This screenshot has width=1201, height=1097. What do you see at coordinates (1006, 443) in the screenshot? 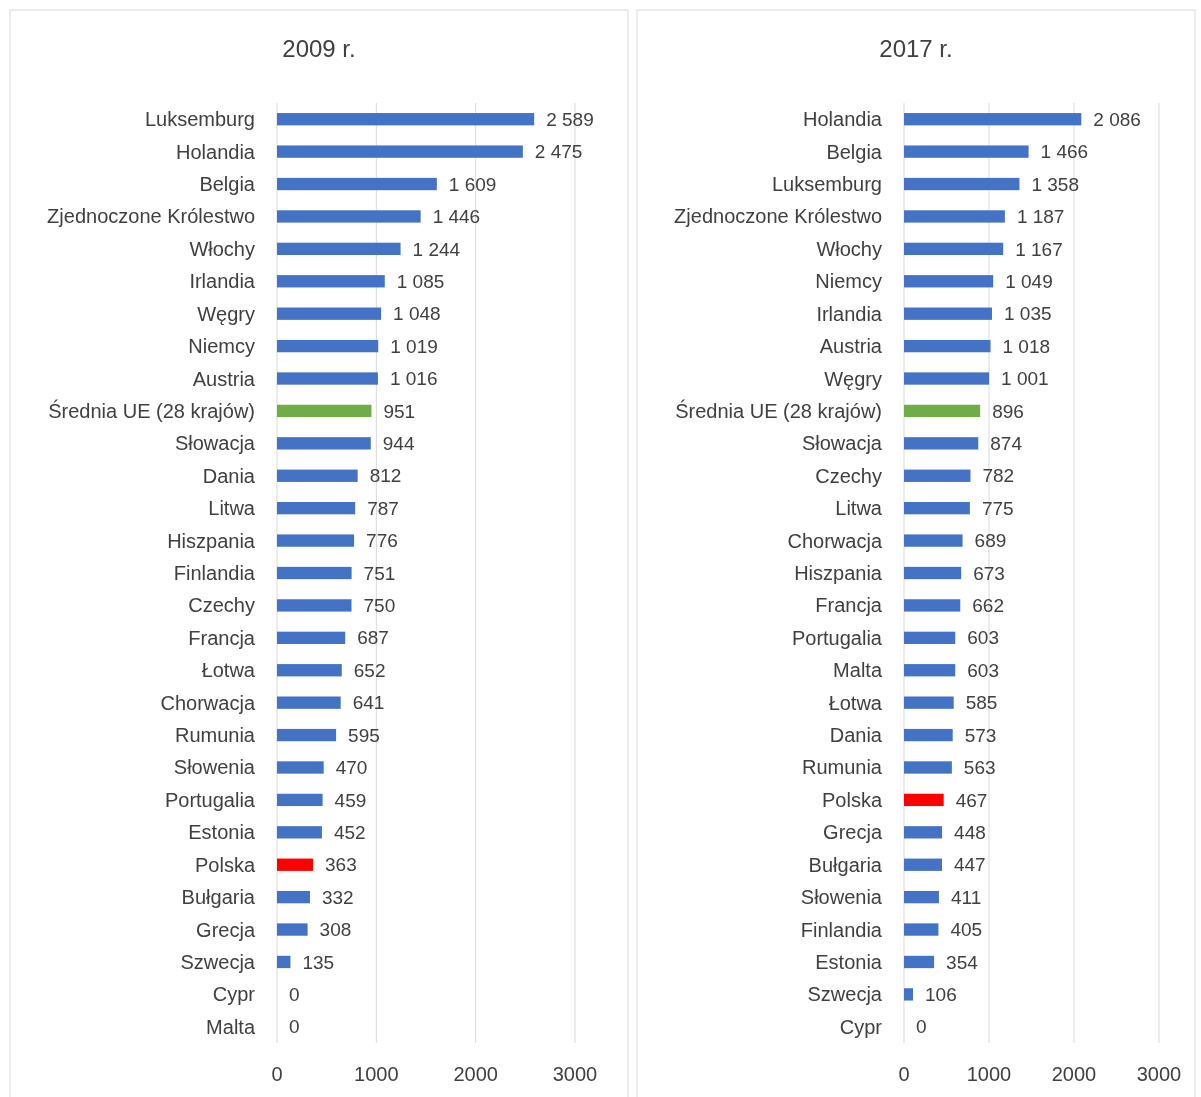
I see `data-label: 874` at bounding box center [1006, 443].